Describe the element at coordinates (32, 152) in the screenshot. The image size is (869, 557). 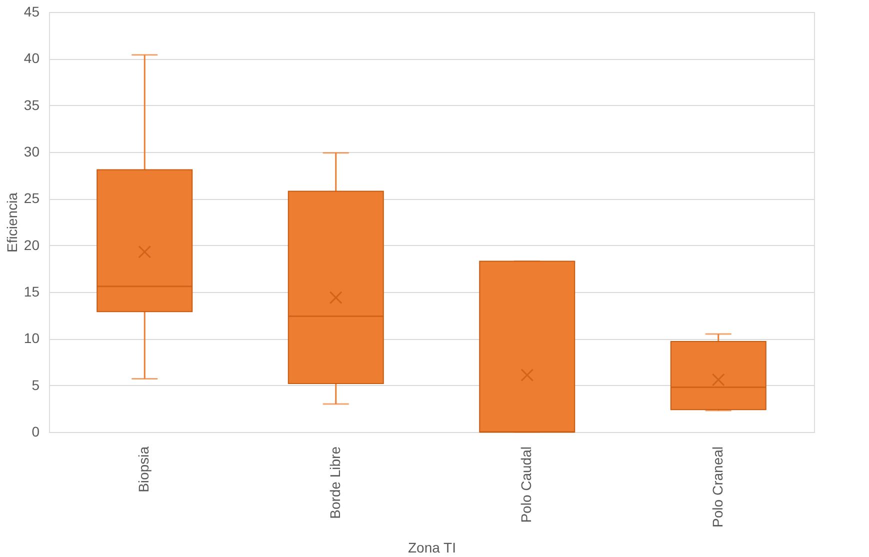
I see `y-tick-label: 30` at that location.